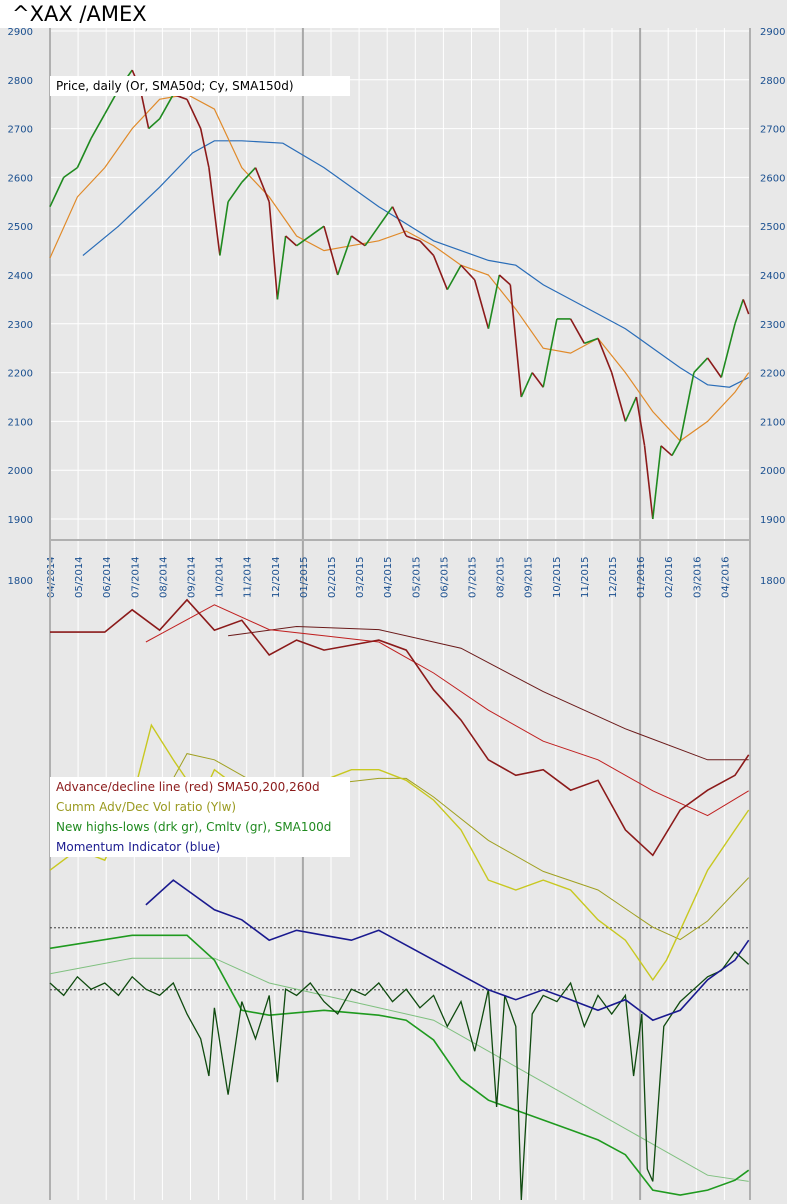 The height and width of the screenshot is (1204, 787). Describe the element at coordinates (669, 577) in the screenshot. I see `x-tick-label: 02/2016` at that location.